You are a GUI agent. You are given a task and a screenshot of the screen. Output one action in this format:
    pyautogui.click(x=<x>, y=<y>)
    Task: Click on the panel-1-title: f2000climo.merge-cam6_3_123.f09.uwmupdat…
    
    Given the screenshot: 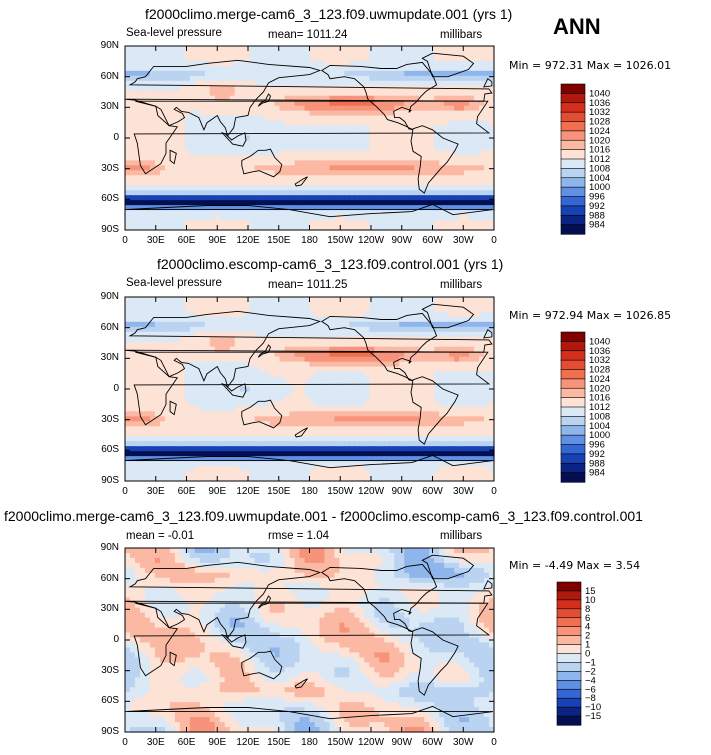 What is the action you would take?
    pyautogui.click(x=329, y=14)
    